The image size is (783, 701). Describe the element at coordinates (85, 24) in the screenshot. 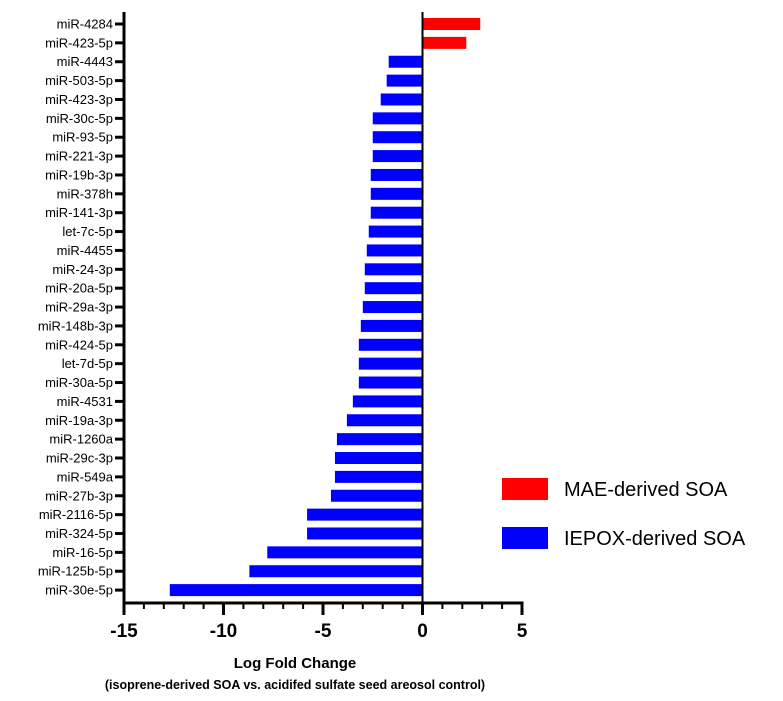

I see `y-tick-label: miR-4284` at that location.